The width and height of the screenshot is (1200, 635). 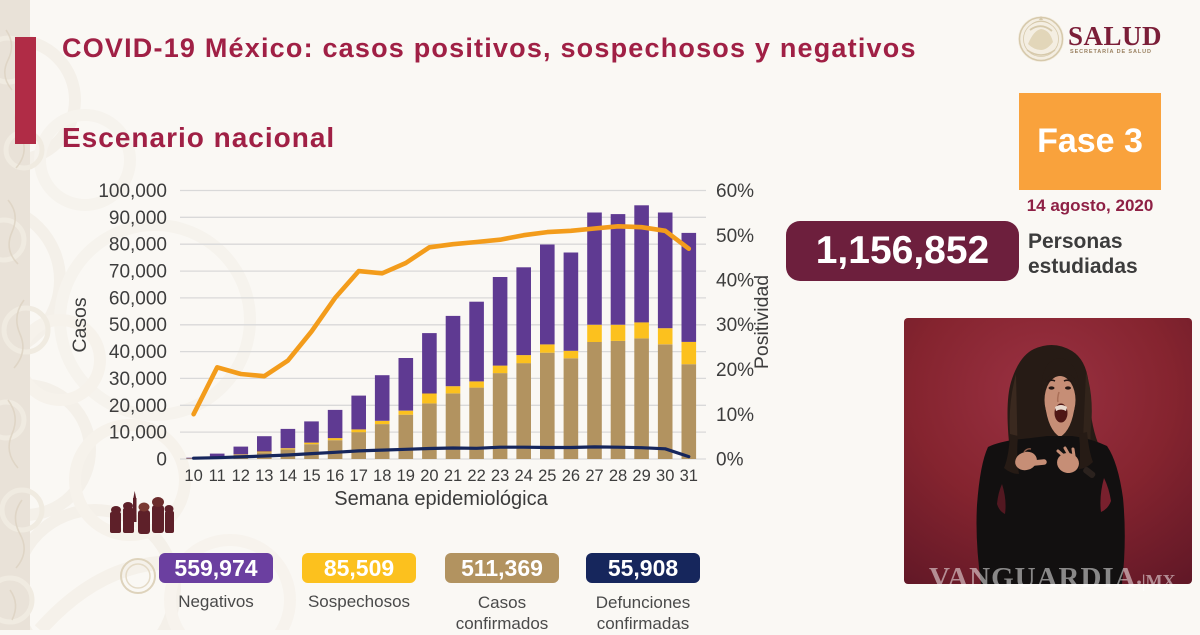 What do you see at coordinates (665, 476) in the screenshot?
I see `svg-text: 30` at bounding box center [665, 476].